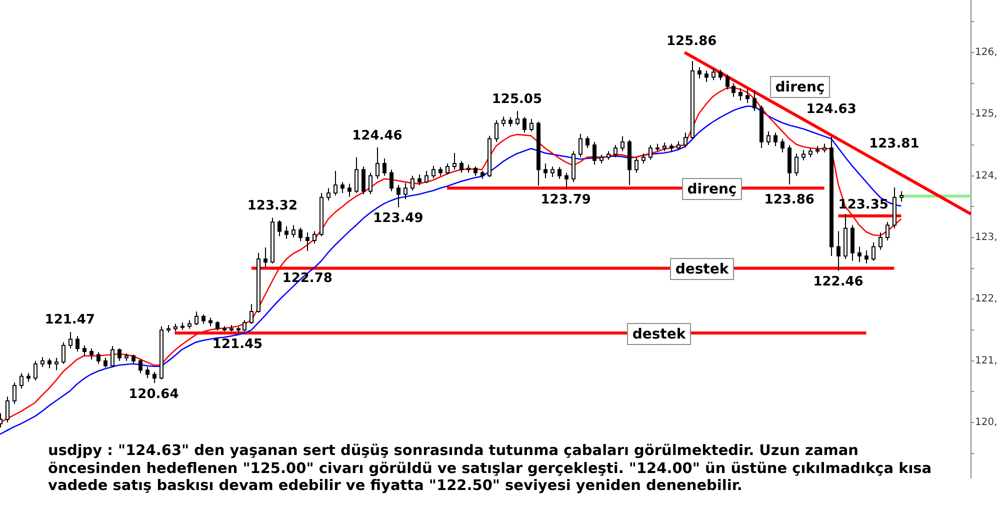 The height and width of the screenshot is (509, 1000). Describe the element at coordinates (986, 176) in the screenshot. I see `y-tick-label: 124,` at that location.